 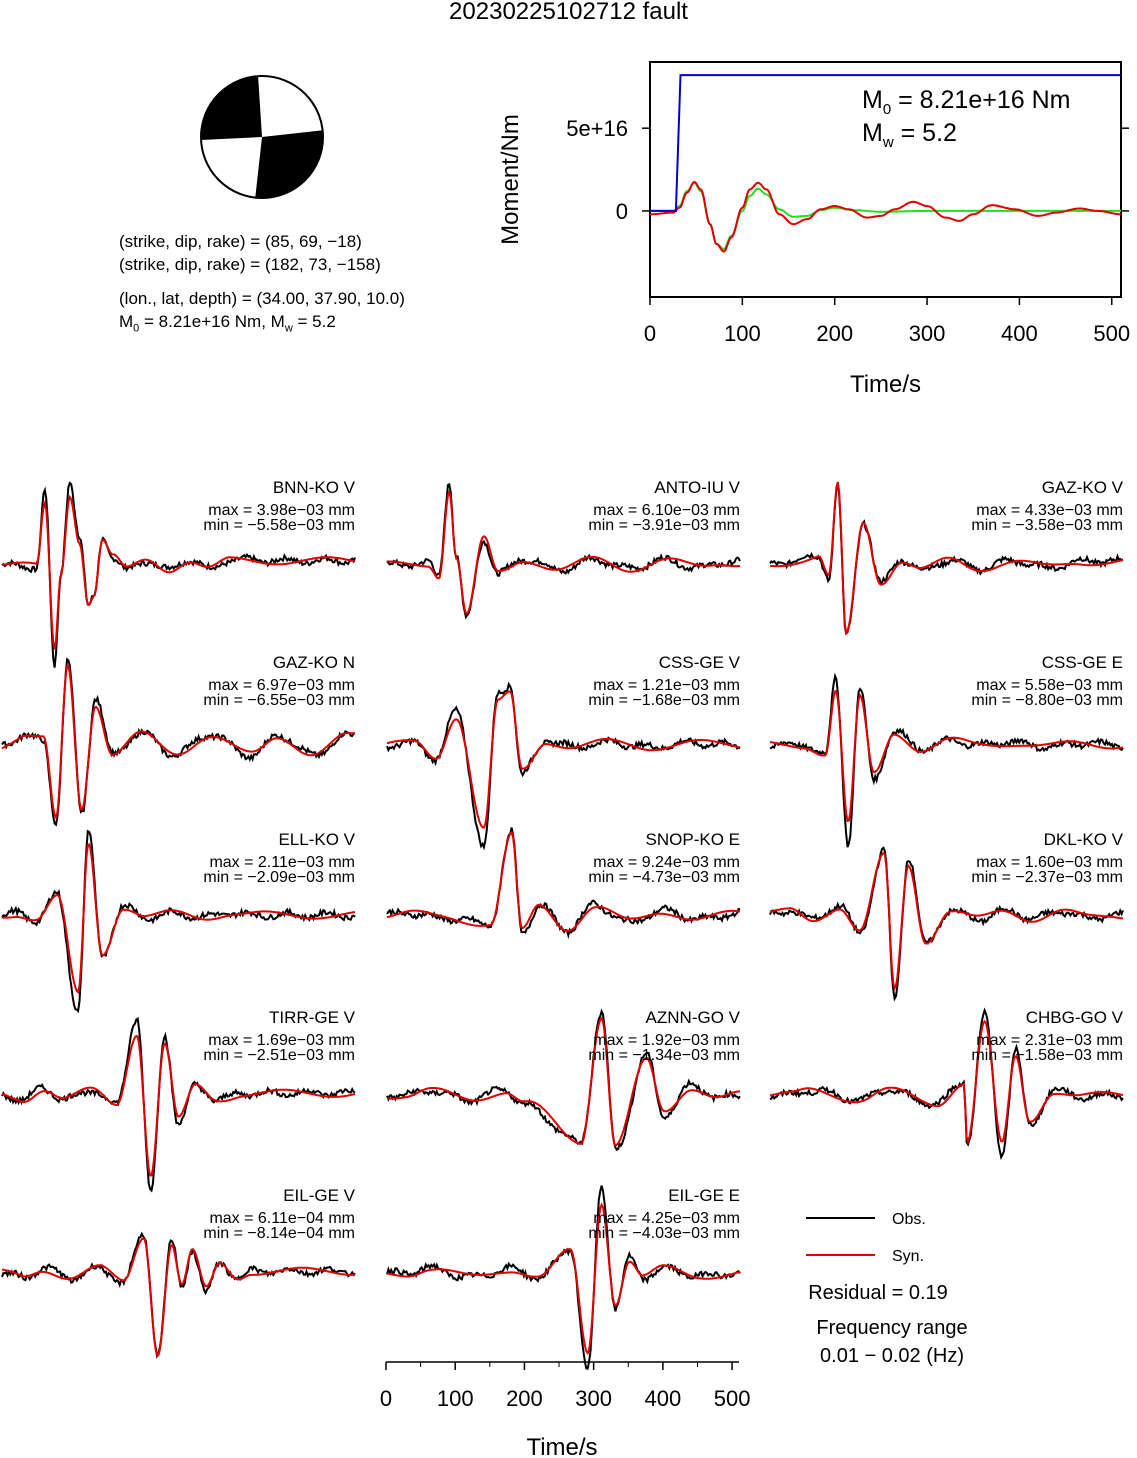 I want to click on station-min: min = −4.03e−03 mm, so click(x=664, y=1233).